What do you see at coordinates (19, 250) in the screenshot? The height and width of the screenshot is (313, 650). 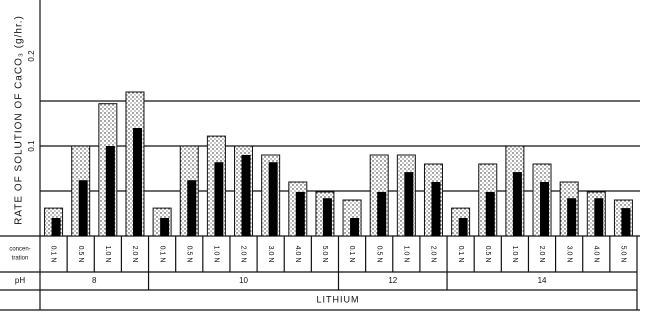 I see `row-label: concen-` at bounding box center [19, 250].